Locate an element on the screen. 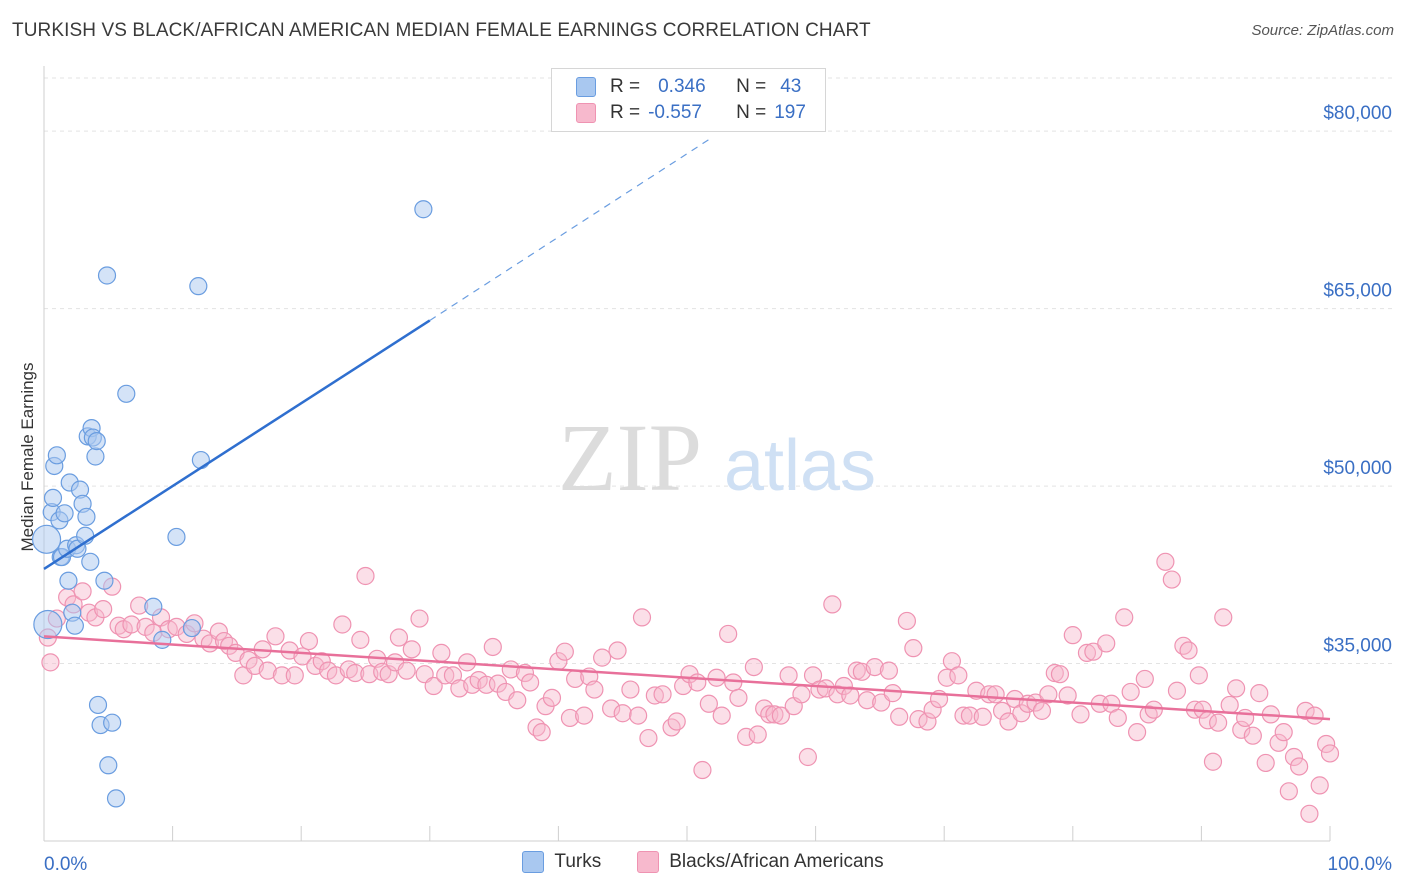 Image resolution: width=1406 pixels, height=892 pixels. bottom-legend: Turks Blacks/African Americans is located at coordinates (703, 862).